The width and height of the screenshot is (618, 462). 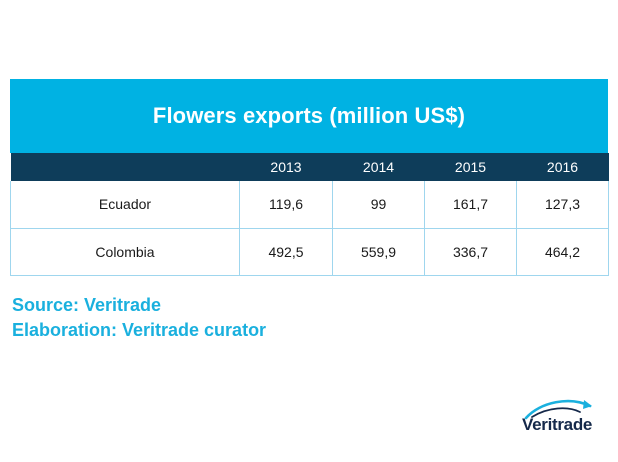 What do you see at coordinates (125, 167) in the screenshot?
I see `header-corner` at bounding box center [125, 167].